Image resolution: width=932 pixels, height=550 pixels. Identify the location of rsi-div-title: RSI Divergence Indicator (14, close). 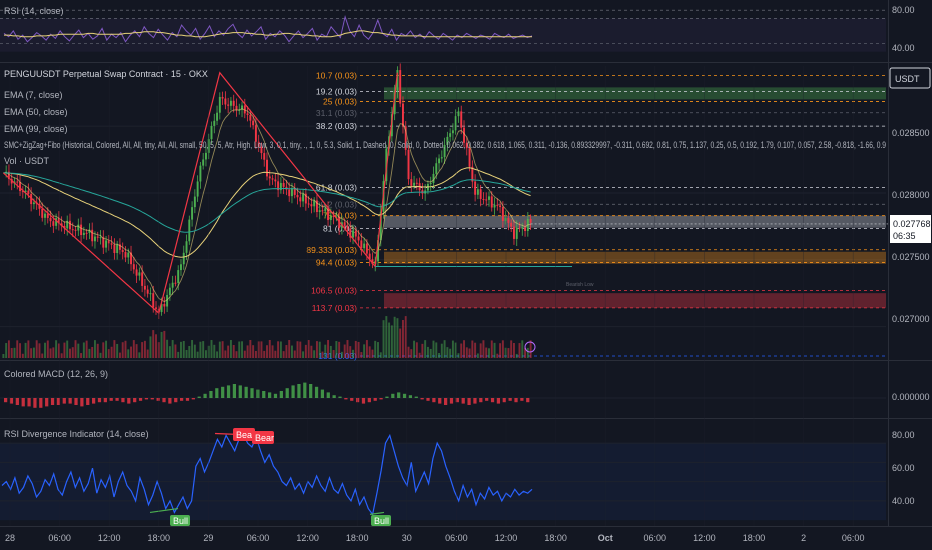
(76, 434).